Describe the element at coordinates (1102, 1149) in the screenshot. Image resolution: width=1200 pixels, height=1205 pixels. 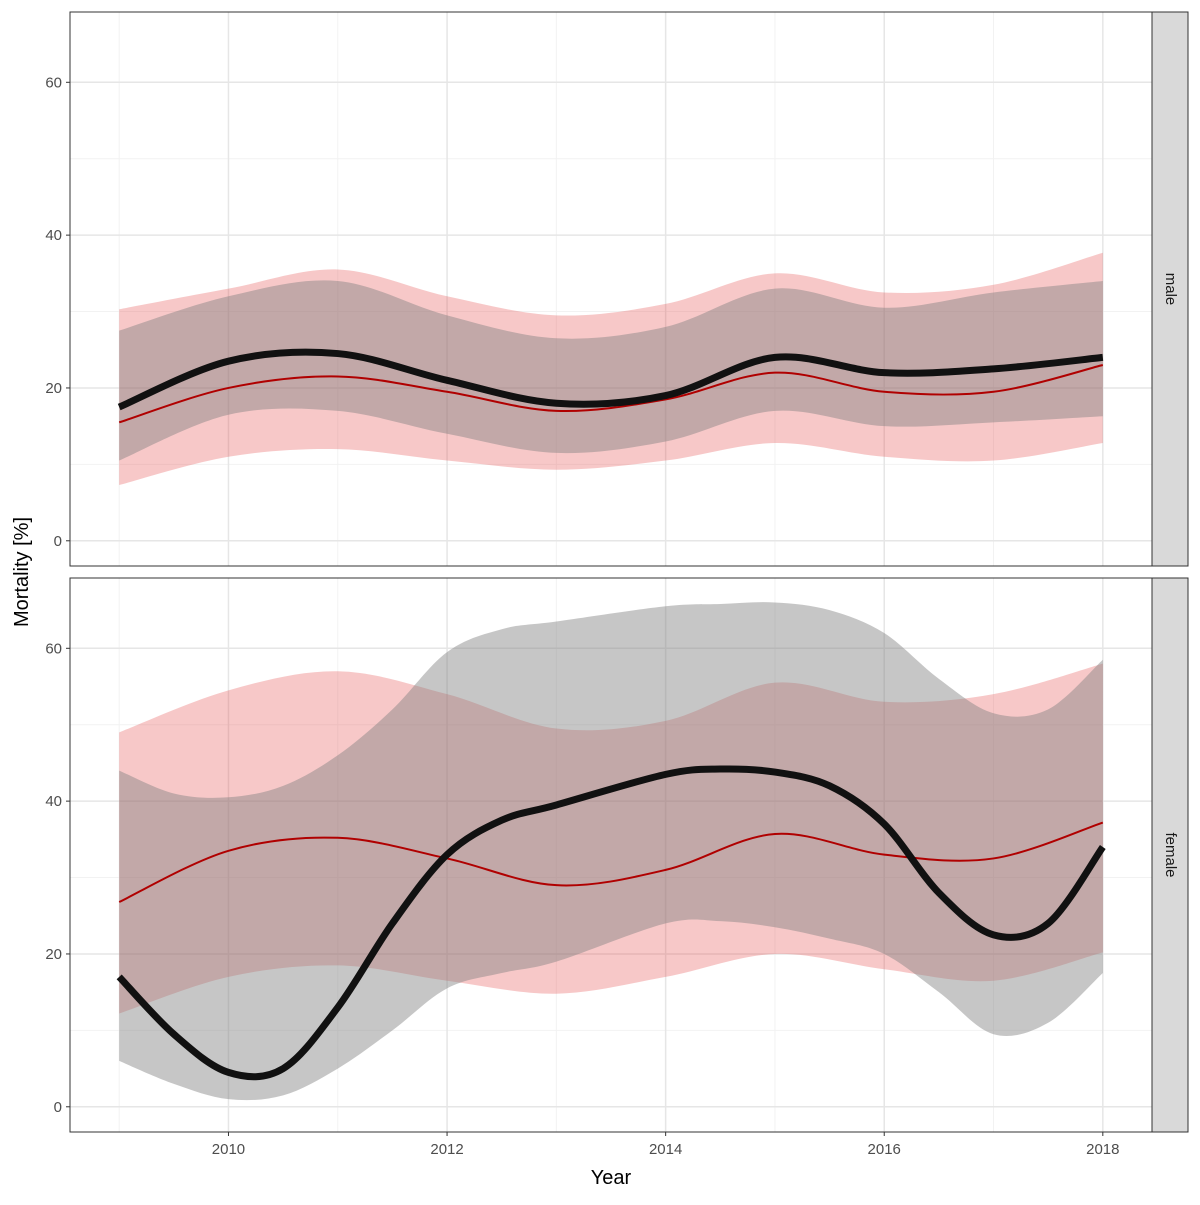
I see `x-tick-label: 2018` at that location.